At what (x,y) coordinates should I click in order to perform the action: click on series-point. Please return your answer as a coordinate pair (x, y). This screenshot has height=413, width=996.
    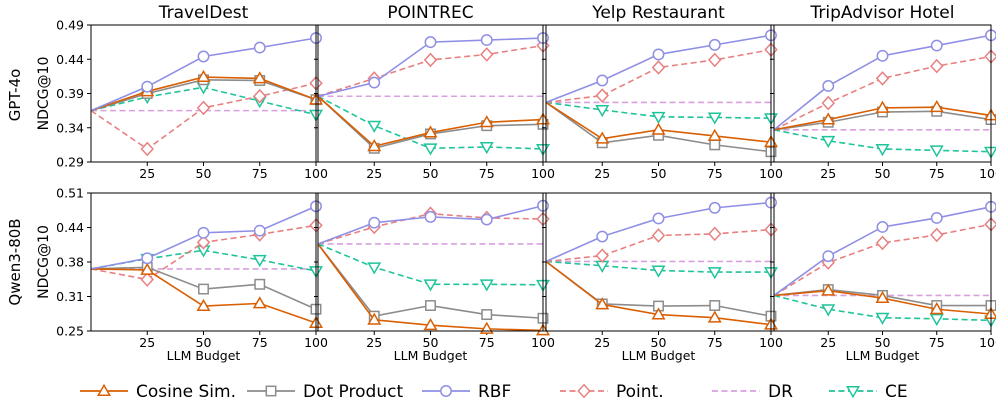
    Looking at the image, I should click on (661, 242).